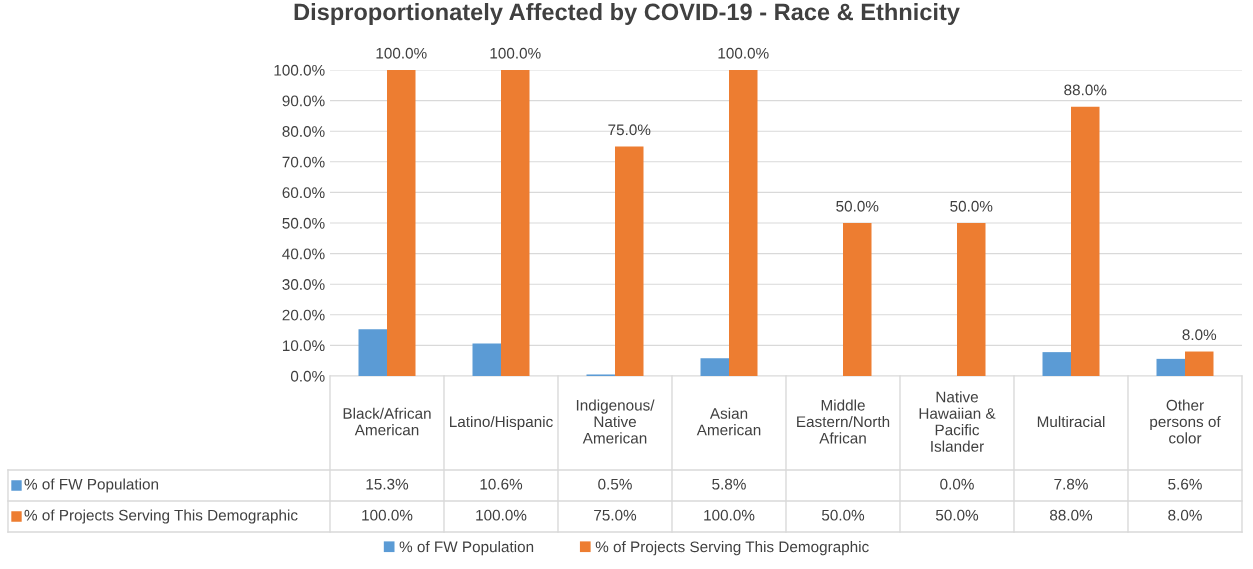 The image size is (1253, 569). What do you see at coordinates (466, 548) in the screenshot?
I see `legend-label: % of FW Population` at bounding box center [466, 548].